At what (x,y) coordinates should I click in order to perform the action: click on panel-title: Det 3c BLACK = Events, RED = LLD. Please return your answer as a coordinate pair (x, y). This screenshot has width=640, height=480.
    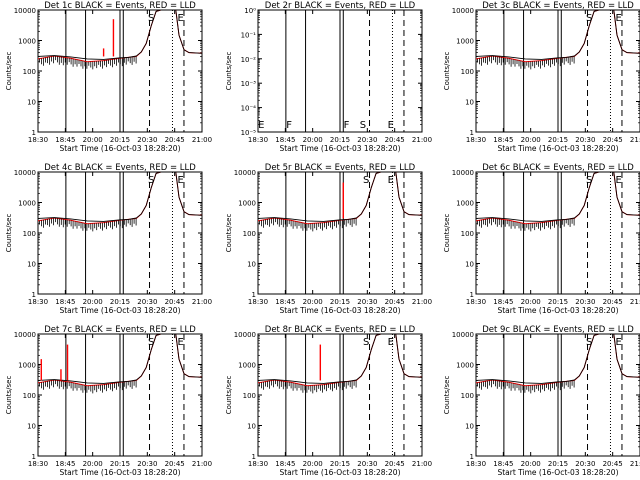
    Looking at the image, I should click on (558, 6).